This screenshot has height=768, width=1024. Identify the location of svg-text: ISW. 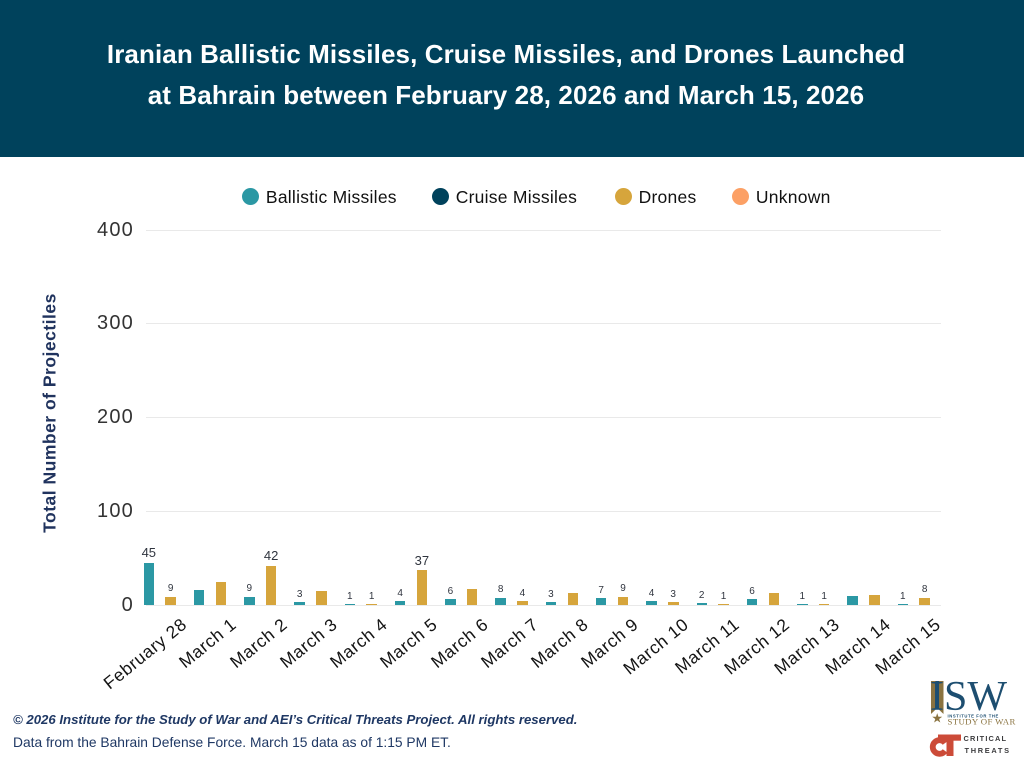
(968, 697).